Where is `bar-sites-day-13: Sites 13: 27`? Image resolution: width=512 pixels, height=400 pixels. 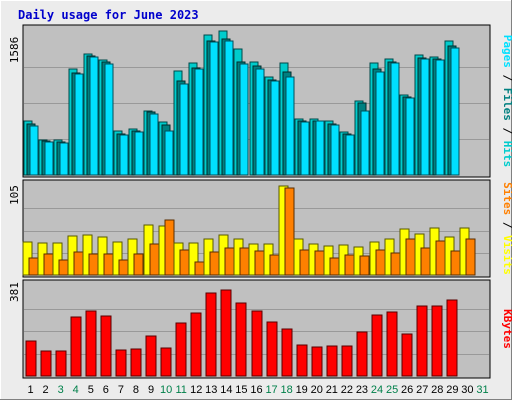 bar-sites-day-13: Sites 13: 27 is located at coordinates (214, 263).